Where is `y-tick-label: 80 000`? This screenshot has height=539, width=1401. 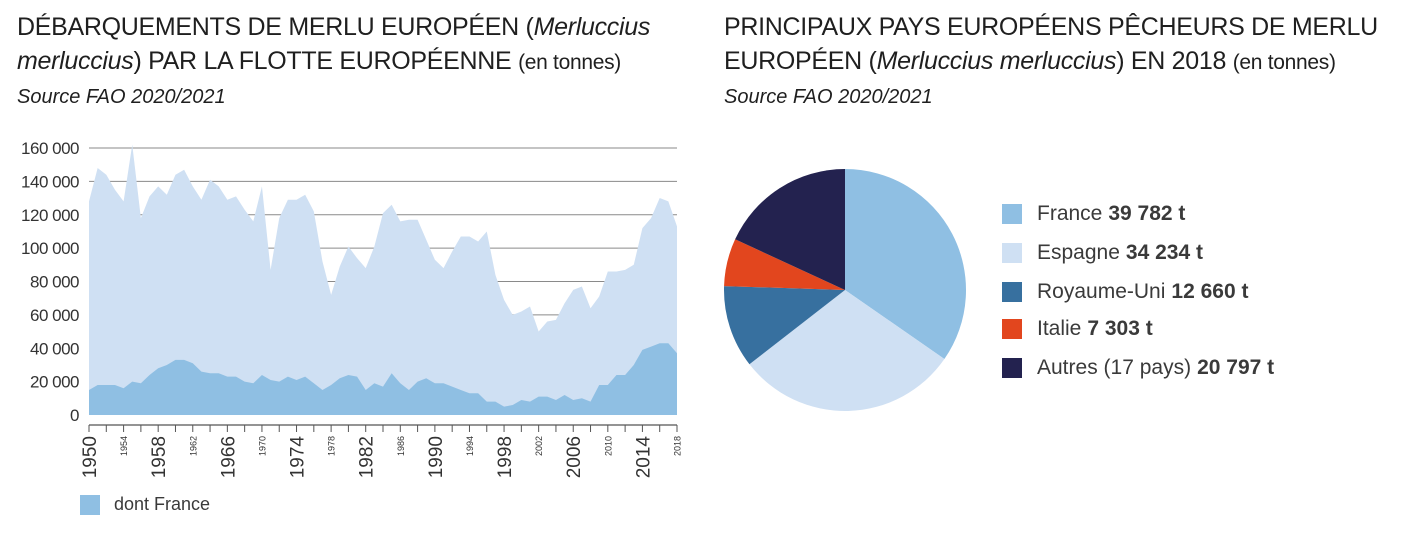
y-tick-label: 80 000 is located at coordinates (54, 282).